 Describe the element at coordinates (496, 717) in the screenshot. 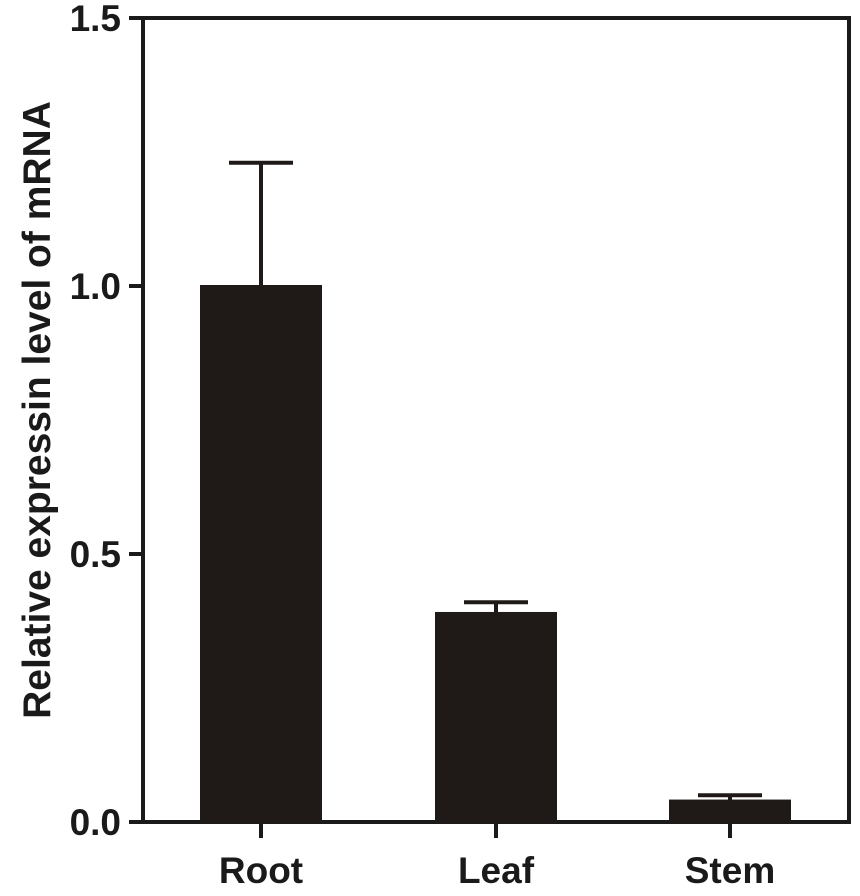

I see `bar-leaf` at that location.